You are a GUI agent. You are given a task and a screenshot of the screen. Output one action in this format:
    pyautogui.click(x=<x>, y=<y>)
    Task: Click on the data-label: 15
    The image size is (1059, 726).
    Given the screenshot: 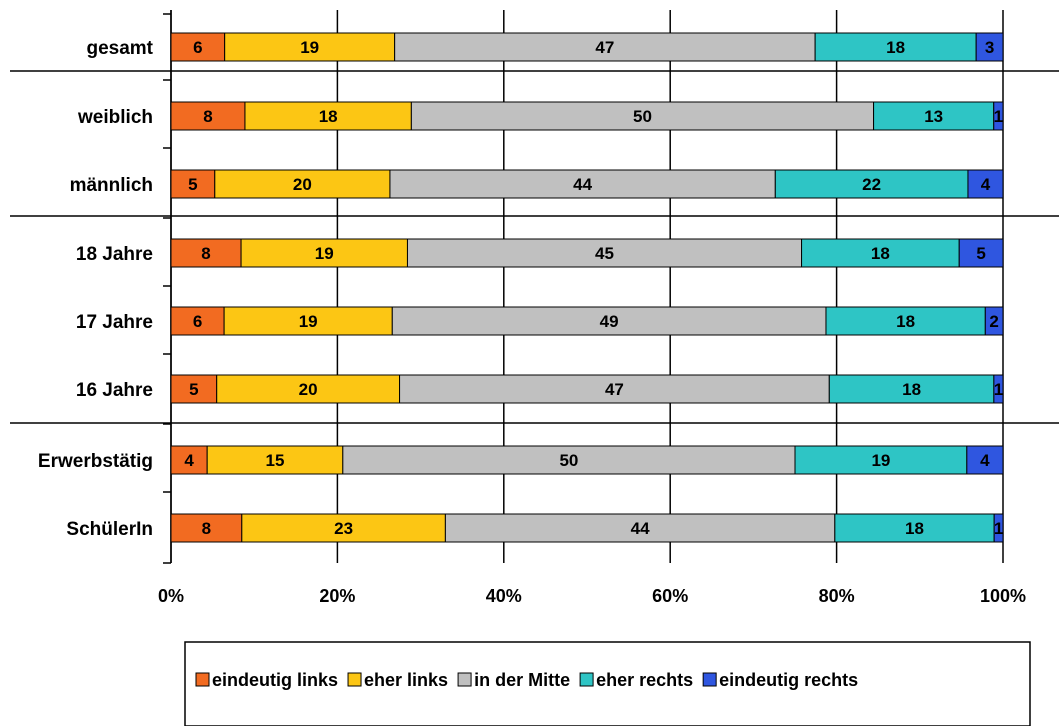 What is the action you would take?
    pyautogui.click(x=275, y=460)
    